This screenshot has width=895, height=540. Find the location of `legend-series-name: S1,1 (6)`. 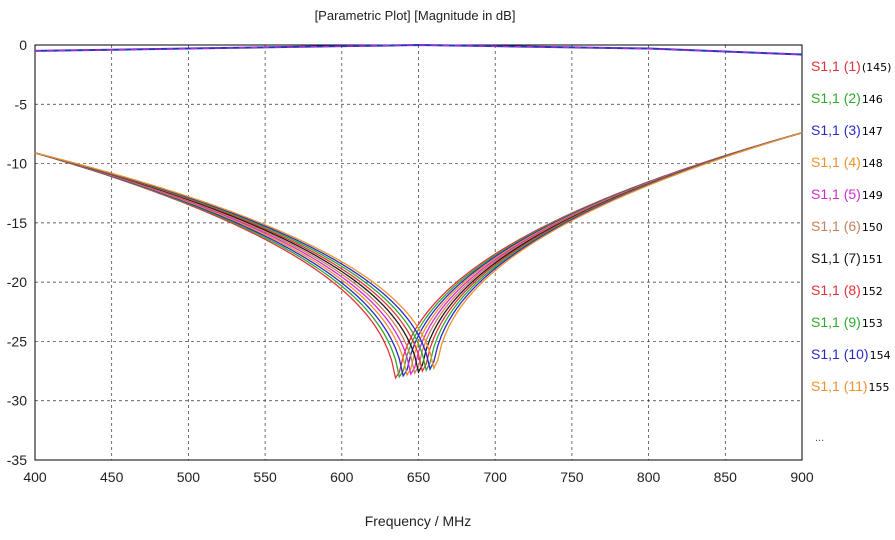

legend-series-name: S1,1 (6) is located at coordinates (836, 226).